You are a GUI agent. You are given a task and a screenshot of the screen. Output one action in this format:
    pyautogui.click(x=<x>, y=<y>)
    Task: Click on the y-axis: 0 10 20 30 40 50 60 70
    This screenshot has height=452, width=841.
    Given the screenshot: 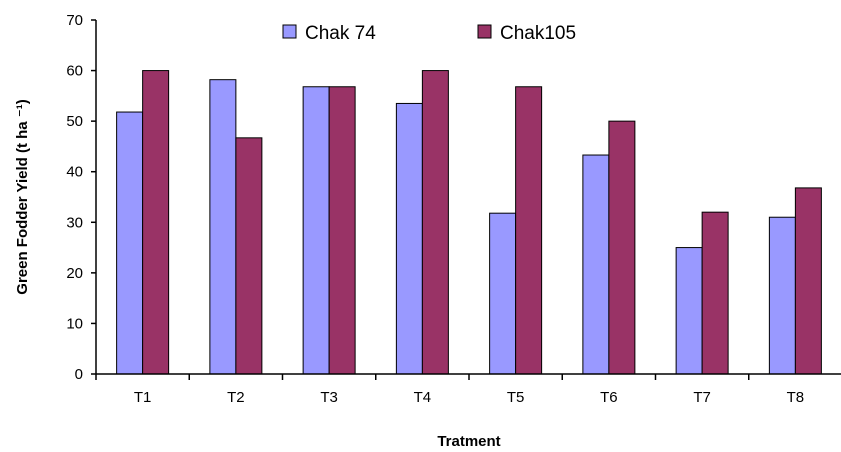 What is the action you would take?
    pyautogui.click(x=81, y=197)
    